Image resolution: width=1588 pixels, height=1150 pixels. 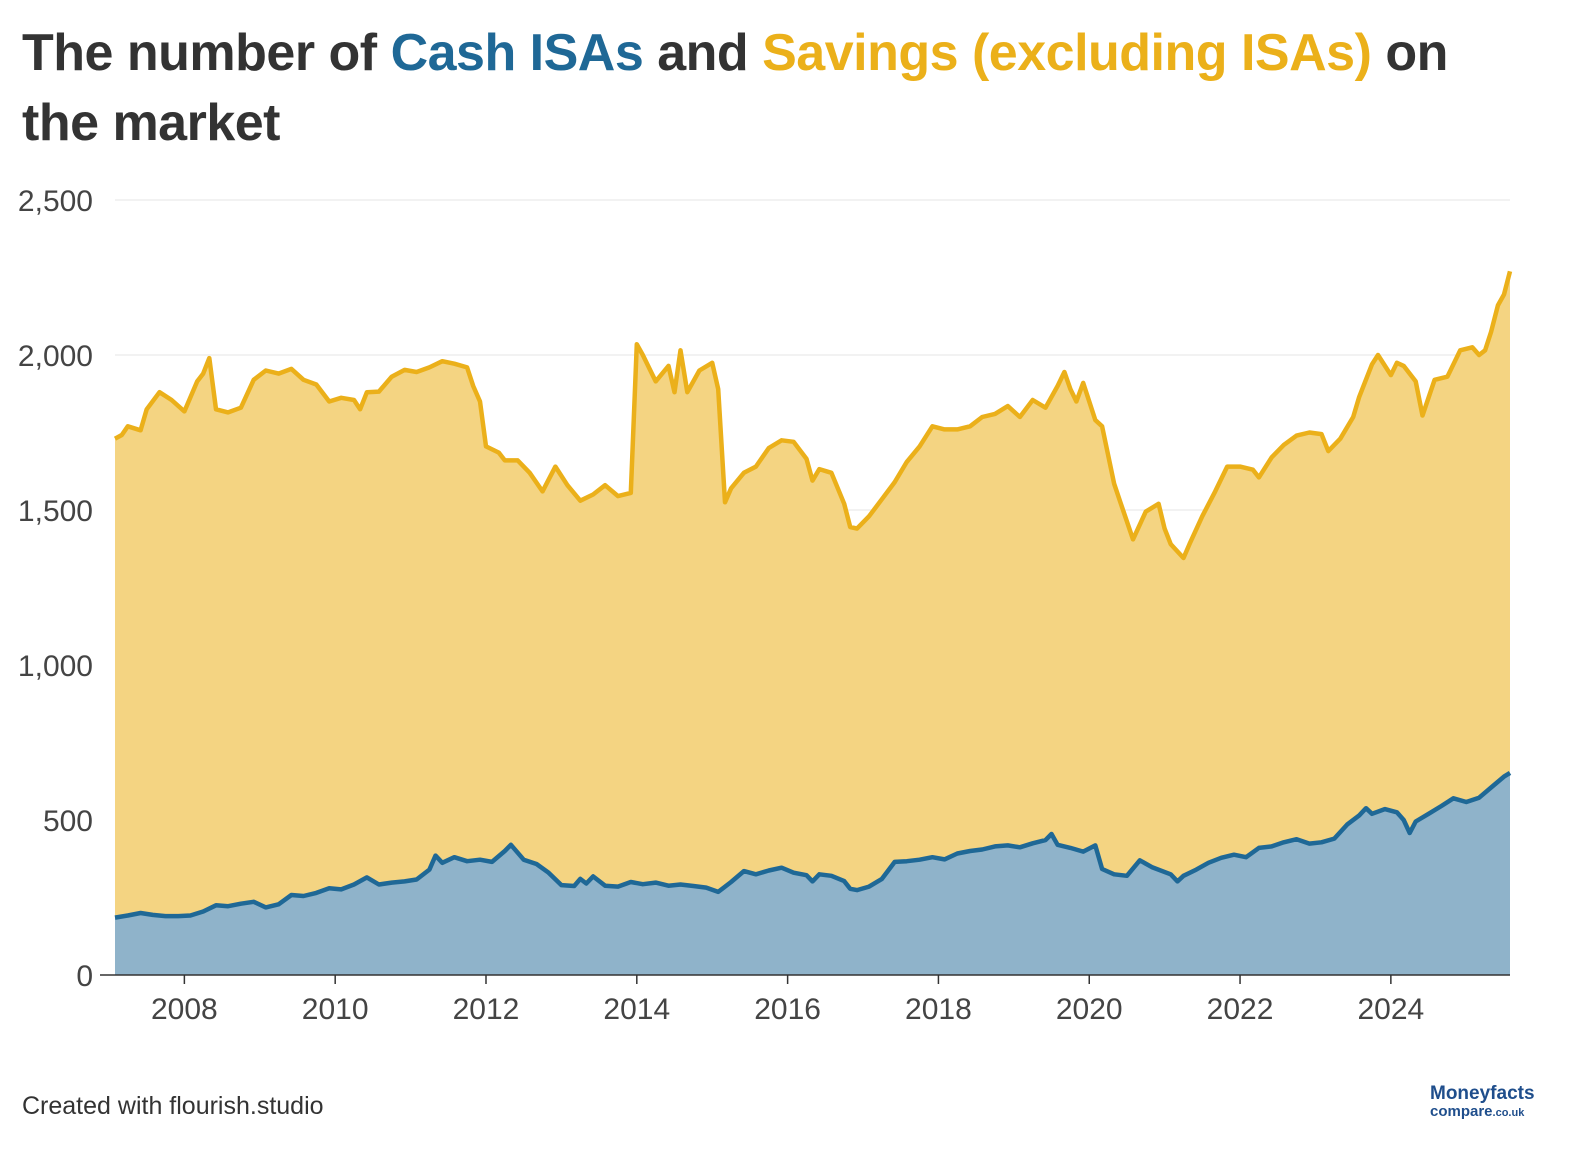 What do you see at coordinates (68, 821) in the screenshot?
I see `y-tick-label: 500` at bounding box center [68, 821].